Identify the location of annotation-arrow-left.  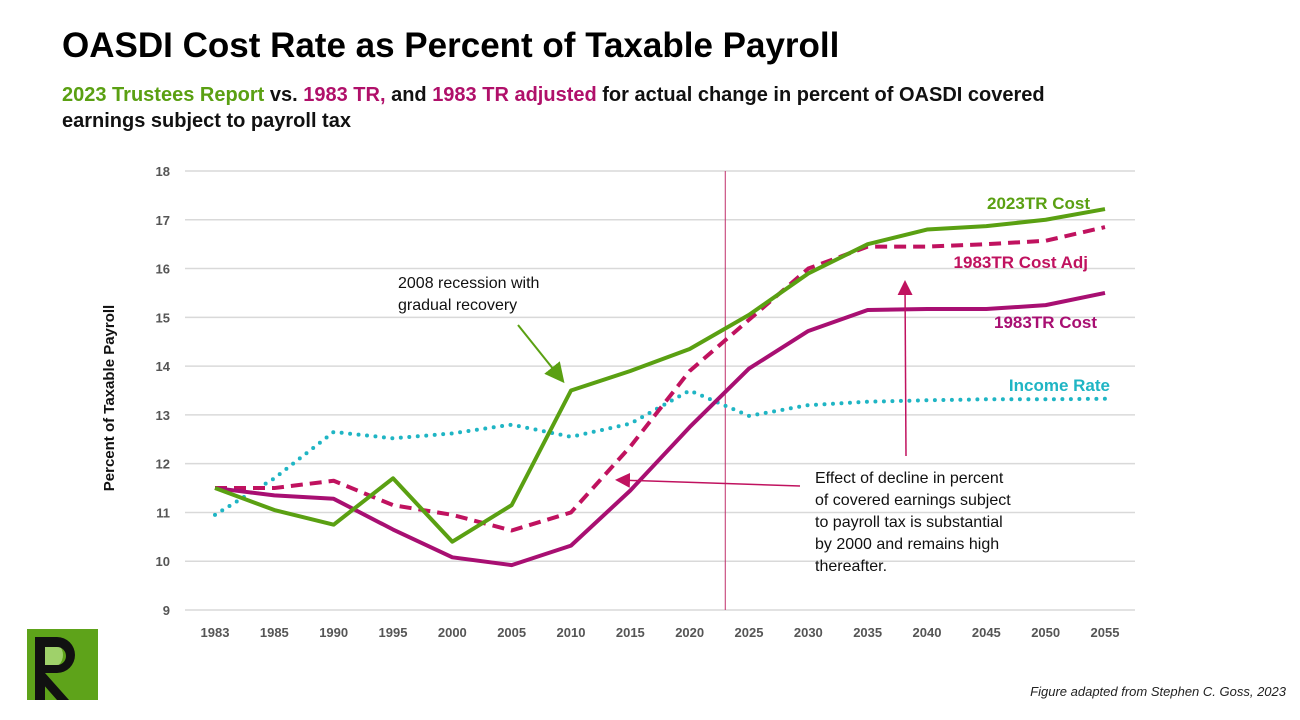
(708, 480).